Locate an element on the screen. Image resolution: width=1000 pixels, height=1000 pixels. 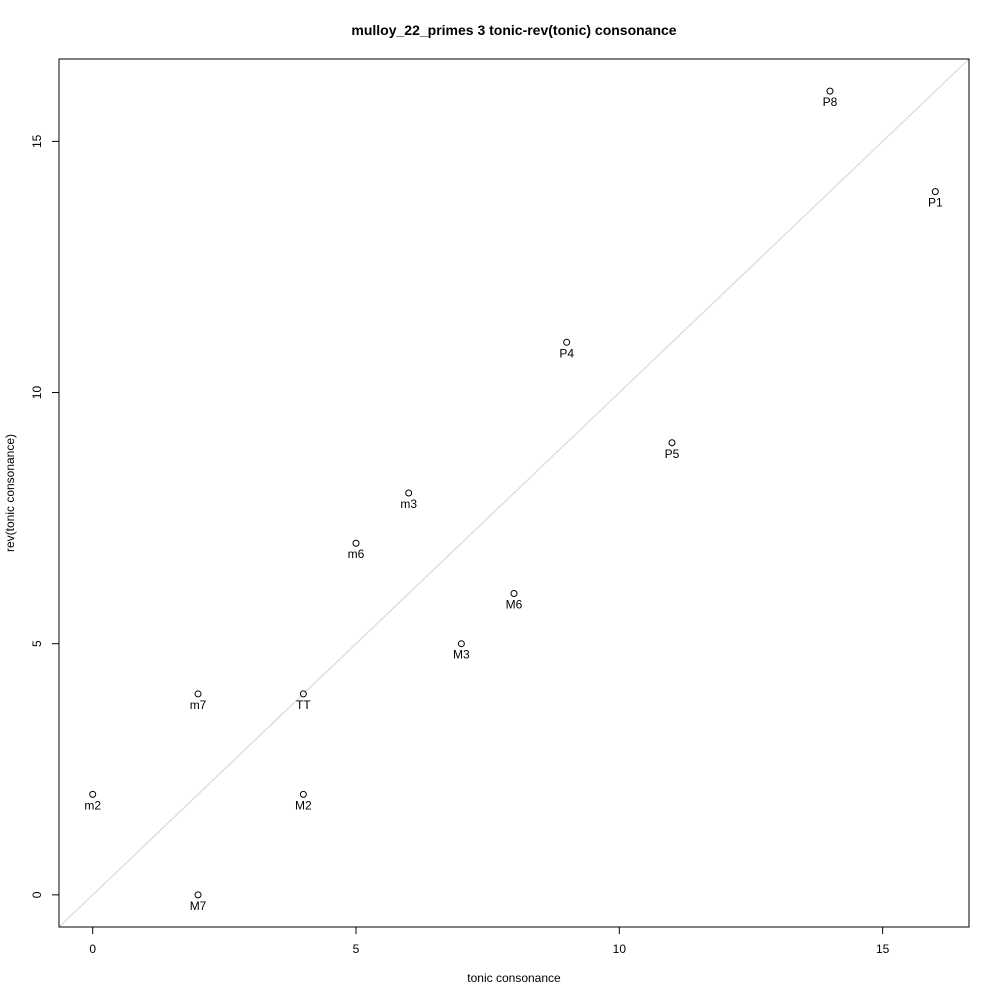
data-point-M2 is located at coordinates (303, 794).